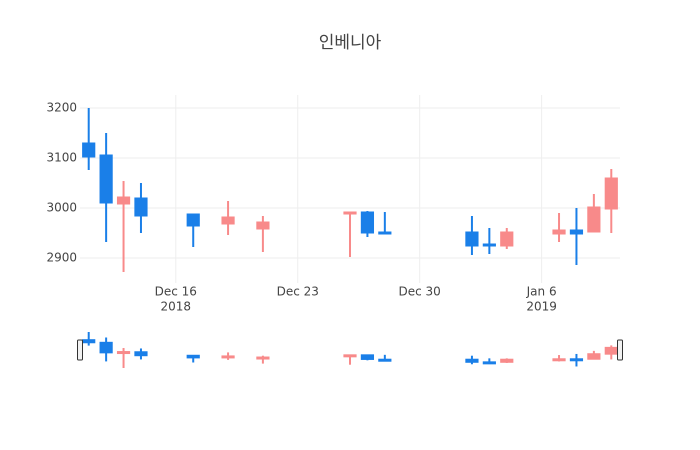 The image size is (700, 450). Describe the element at coordinates (541, 307) in the screenshot. I see `x-tick-year: 2019` at that location.